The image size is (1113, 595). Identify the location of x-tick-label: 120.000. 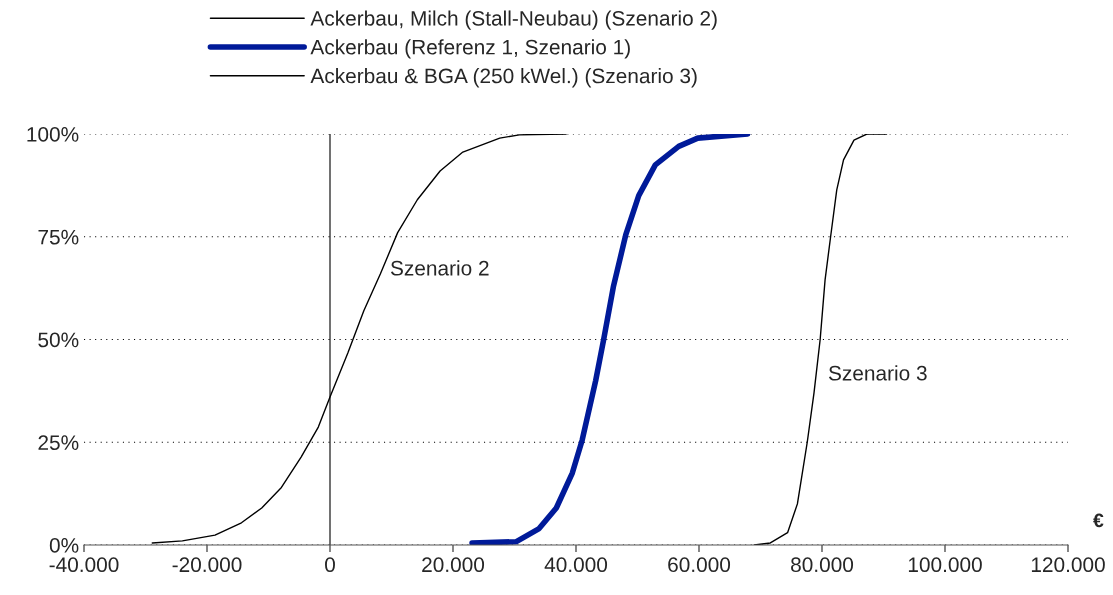
(1068, 565).